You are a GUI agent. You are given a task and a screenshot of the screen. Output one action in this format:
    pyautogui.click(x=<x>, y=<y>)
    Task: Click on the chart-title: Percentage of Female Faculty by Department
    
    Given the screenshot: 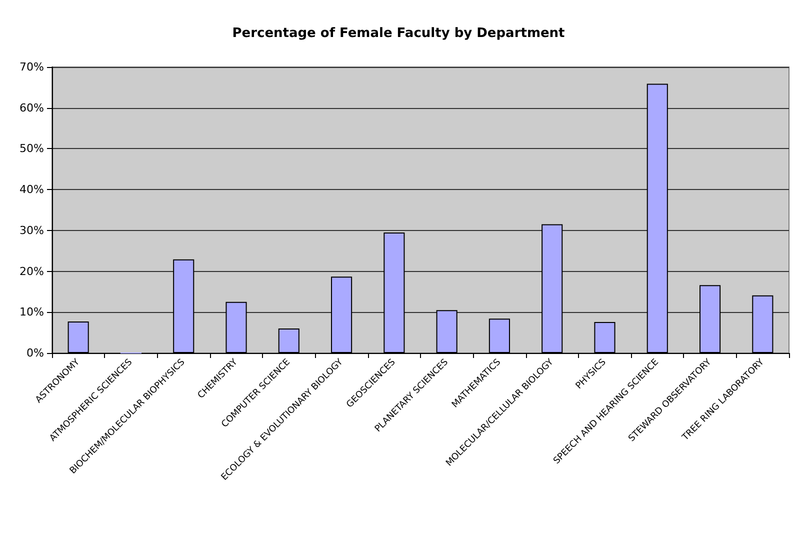 What is the action you would take?
    pyautogui.click(x=398, y=33)
    